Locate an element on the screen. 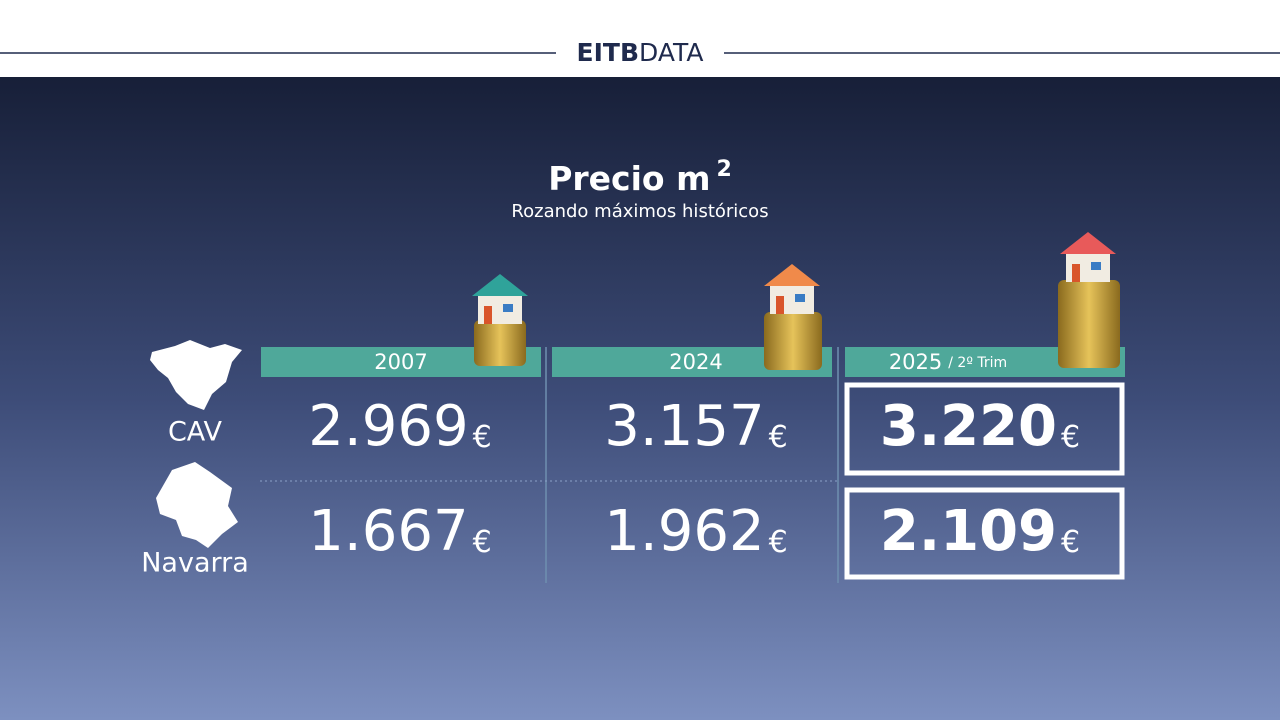 This screenshot has width=1280, height=720. column-year: 2025 is located at coordinates (915, 362).